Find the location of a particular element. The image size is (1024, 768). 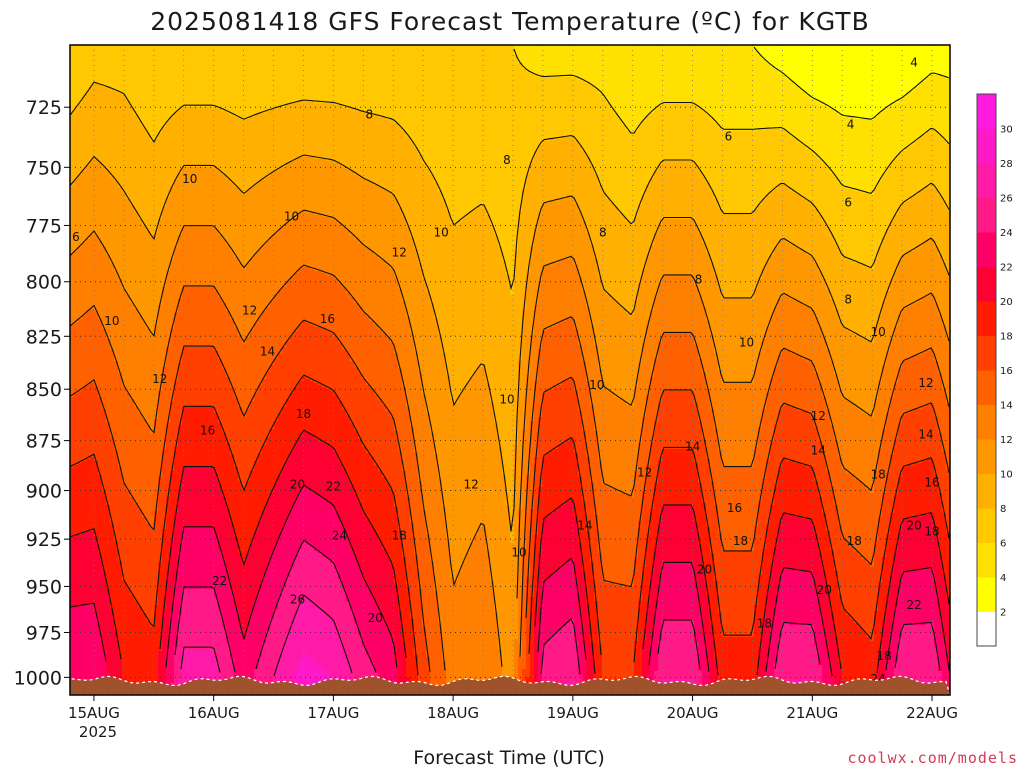

contour-label: 18 is located at coordinates (740, 541).